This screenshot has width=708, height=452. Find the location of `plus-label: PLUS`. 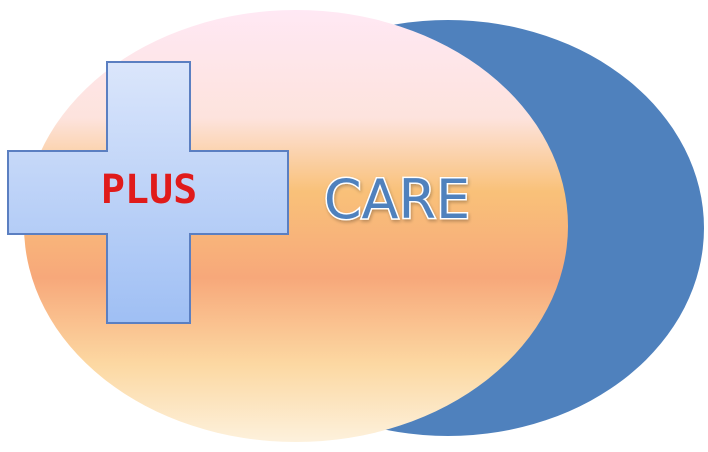

plus-label: PLUS is located at coordinates (149, 190).